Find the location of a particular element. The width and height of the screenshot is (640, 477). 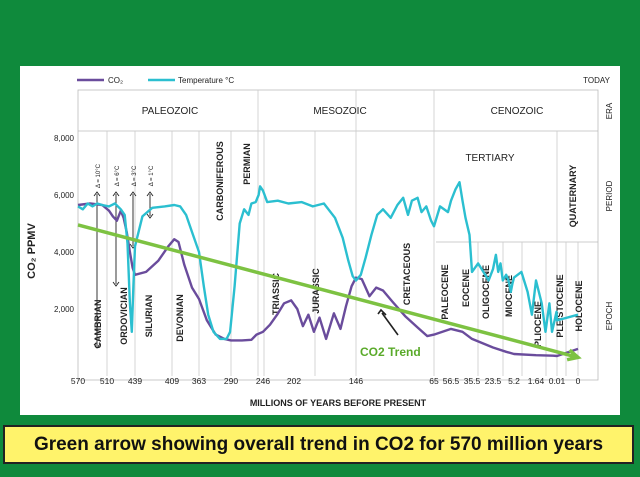

x-tick-label: 510 is located at coordinates (107, 381).